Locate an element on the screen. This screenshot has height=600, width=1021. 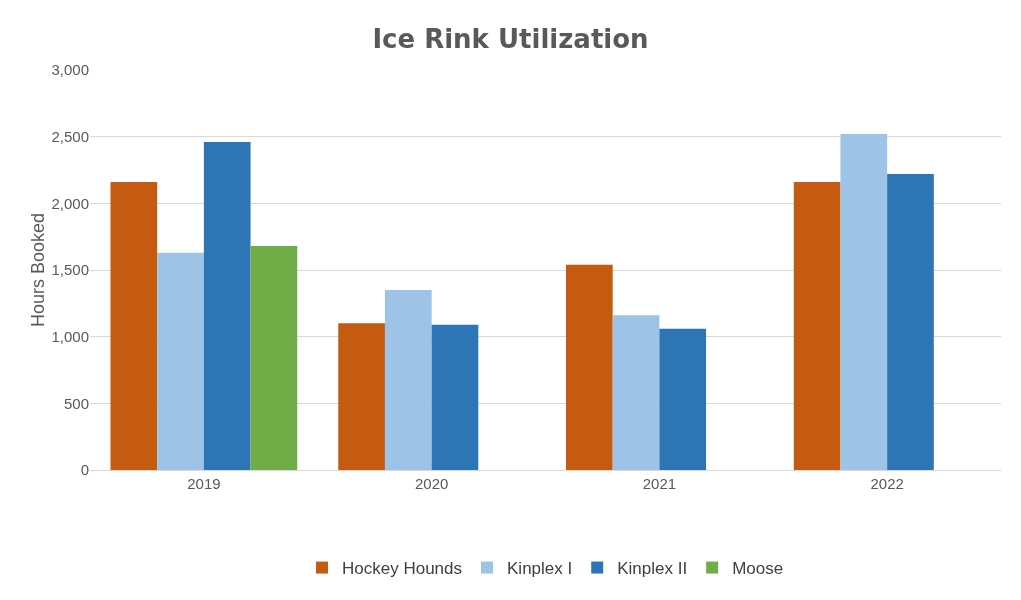
y-tick-label: 1,000 is located at coordinates (70, 336).